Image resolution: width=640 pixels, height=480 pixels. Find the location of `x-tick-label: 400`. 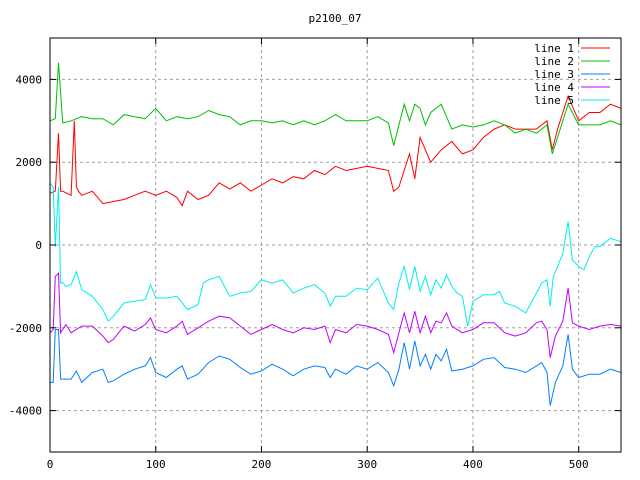

x-tick-label: 400 is located at coordinates (473, 464).